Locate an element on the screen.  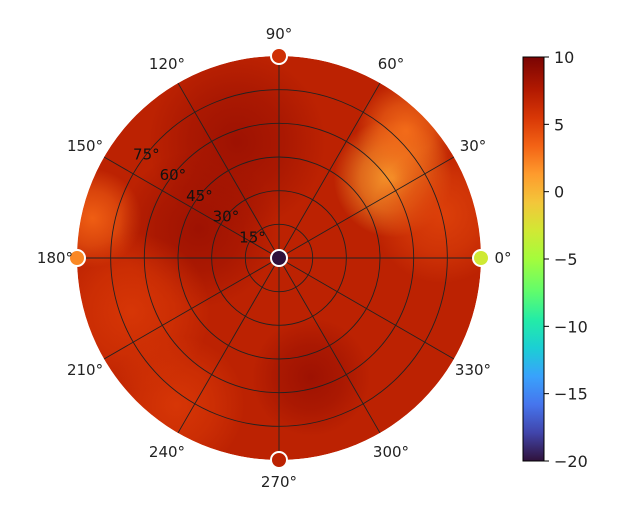
radial-tick-label: 30° is located at coordinates (226, 217).